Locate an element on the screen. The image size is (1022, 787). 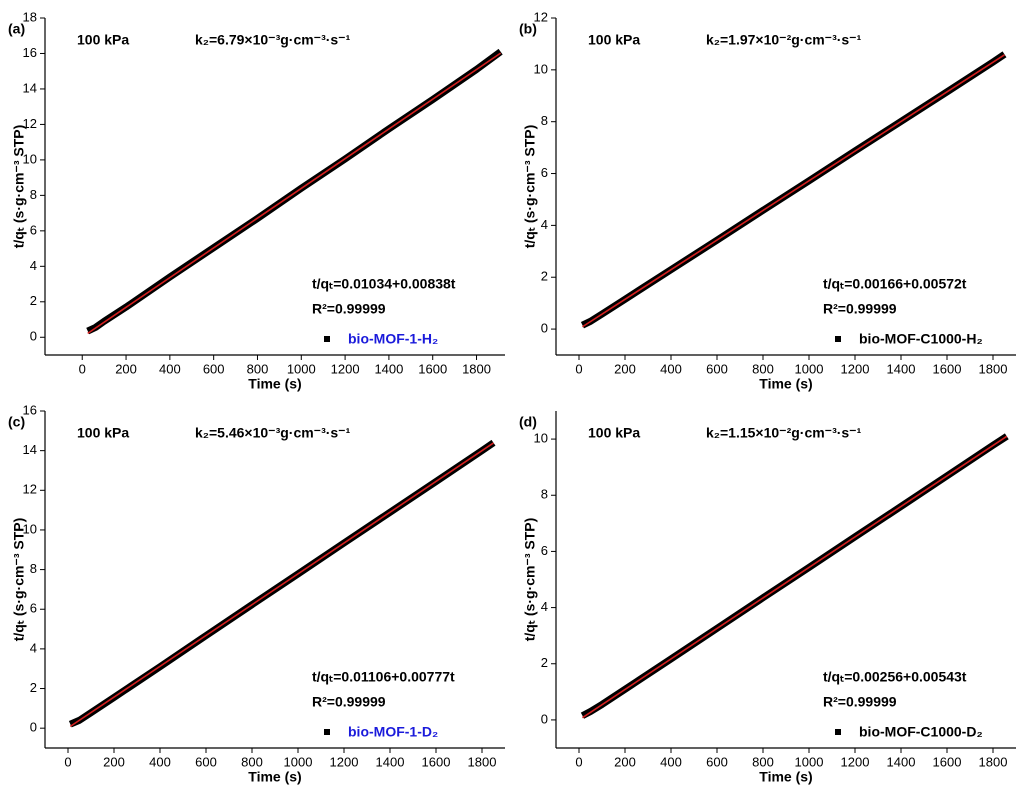
y-tick-label: 18 is located at coordinates (30, 16).